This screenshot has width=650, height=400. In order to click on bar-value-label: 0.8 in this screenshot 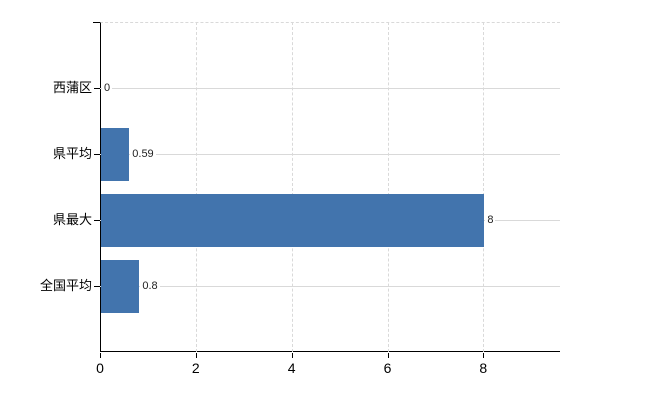, I will do `click(150, 286)`.